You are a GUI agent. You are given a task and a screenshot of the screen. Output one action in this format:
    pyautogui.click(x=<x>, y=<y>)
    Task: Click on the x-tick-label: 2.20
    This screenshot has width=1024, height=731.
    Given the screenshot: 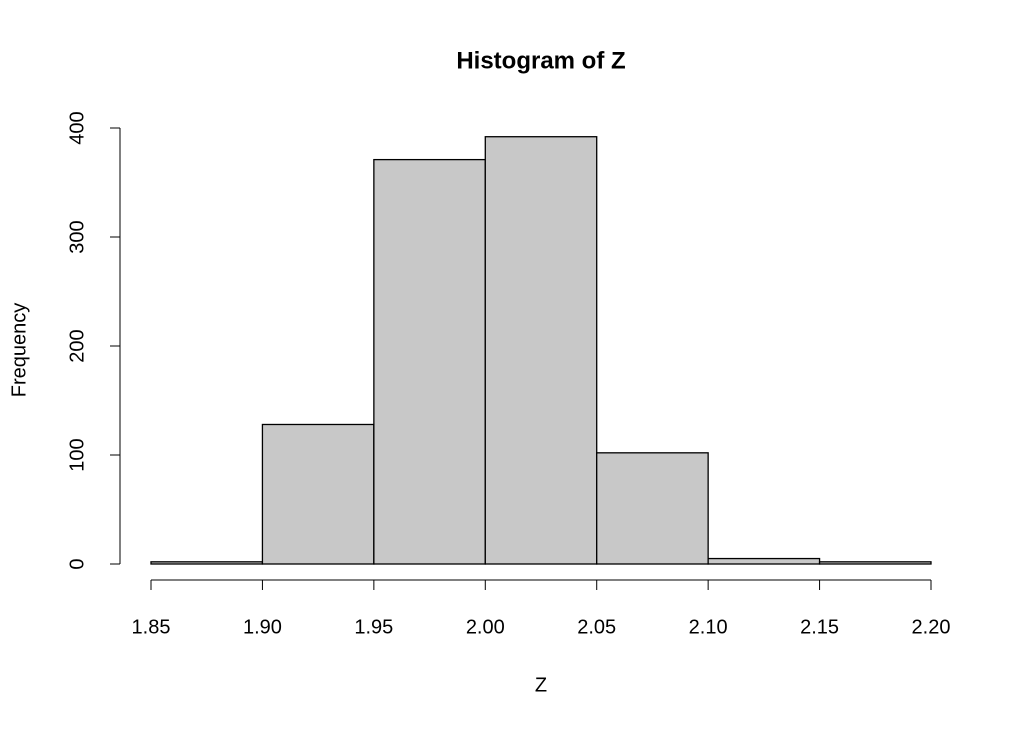 What is the action you would take?
    pyautogui.click(x=931, y=627)
    